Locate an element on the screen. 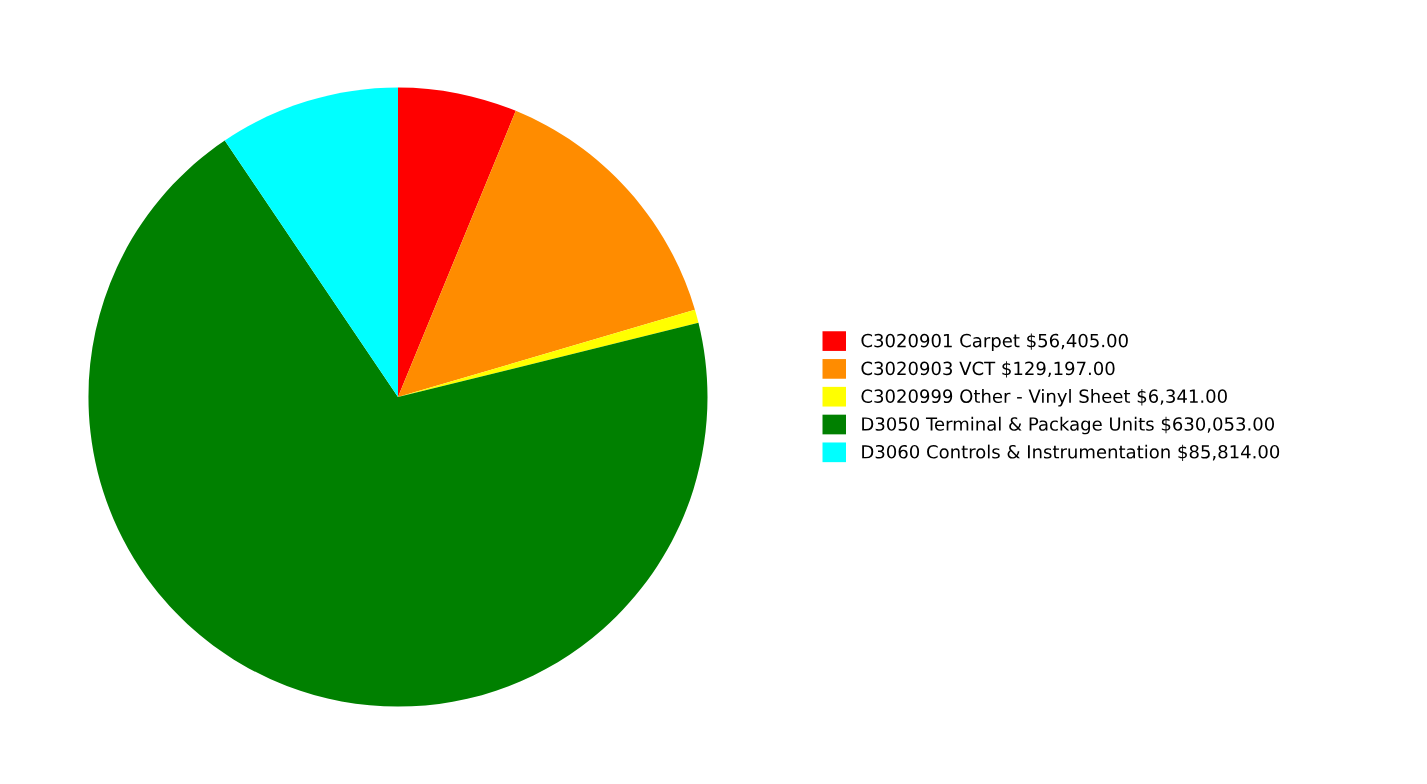  legend-label: D3050 Terminal & Package Units $630,053.00 is located at coordinates (1068, 425).